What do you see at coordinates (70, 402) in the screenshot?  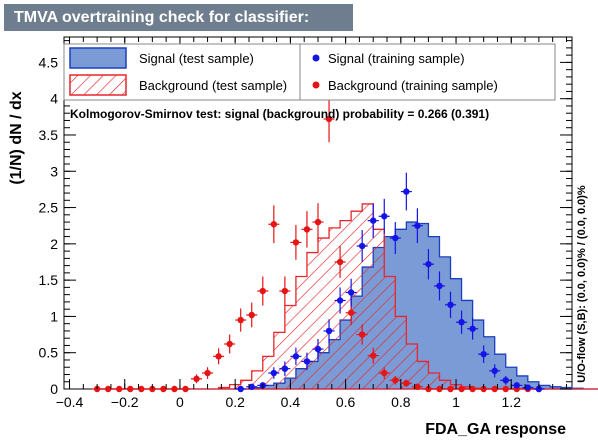 I see `x-tick-label: −0.4` at bounding box center [70, 402].